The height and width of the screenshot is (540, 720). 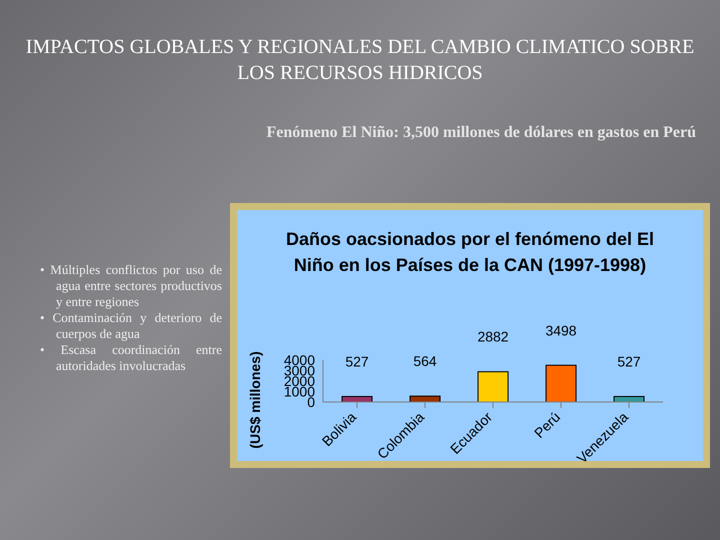 I want to click on chart-title: Daños oacsionados por el fenómeno del El Niño en los Países de la CAN (1997-1998), so click(x=470, y=252).